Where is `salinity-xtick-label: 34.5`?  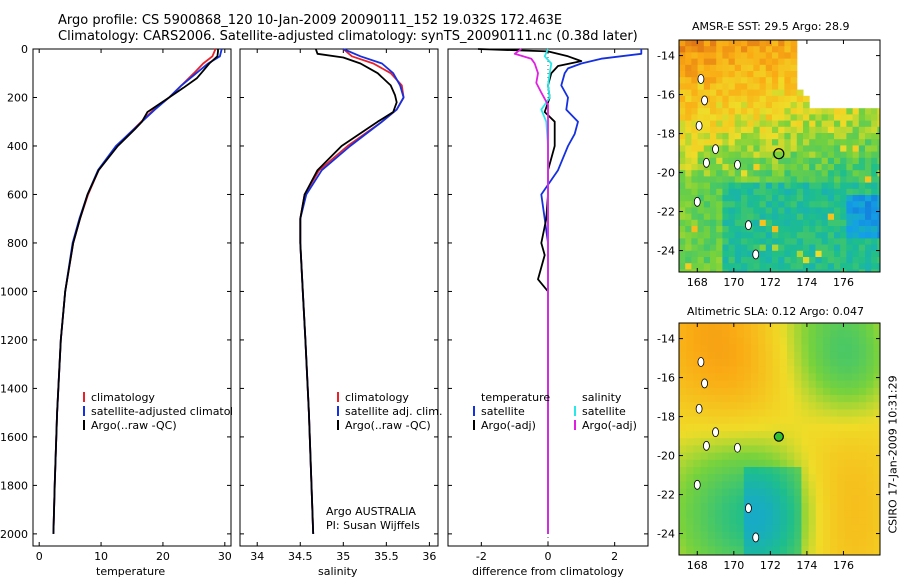 salinity-xtick-label: 34.5 is located at coordinates (300, 556).